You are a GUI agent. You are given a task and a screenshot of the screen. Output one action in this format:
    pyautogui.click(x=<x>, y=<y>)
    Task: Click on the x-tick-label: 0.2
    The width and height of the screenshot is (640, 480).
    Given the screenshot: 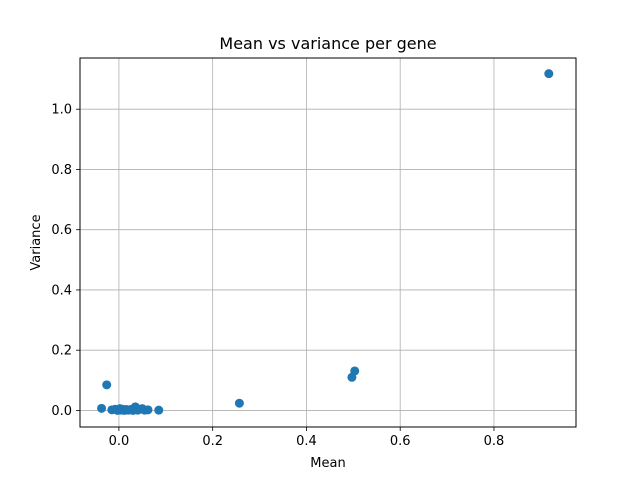 What is the action you would take?
    pyautogui.click(x=212, y=441)
    